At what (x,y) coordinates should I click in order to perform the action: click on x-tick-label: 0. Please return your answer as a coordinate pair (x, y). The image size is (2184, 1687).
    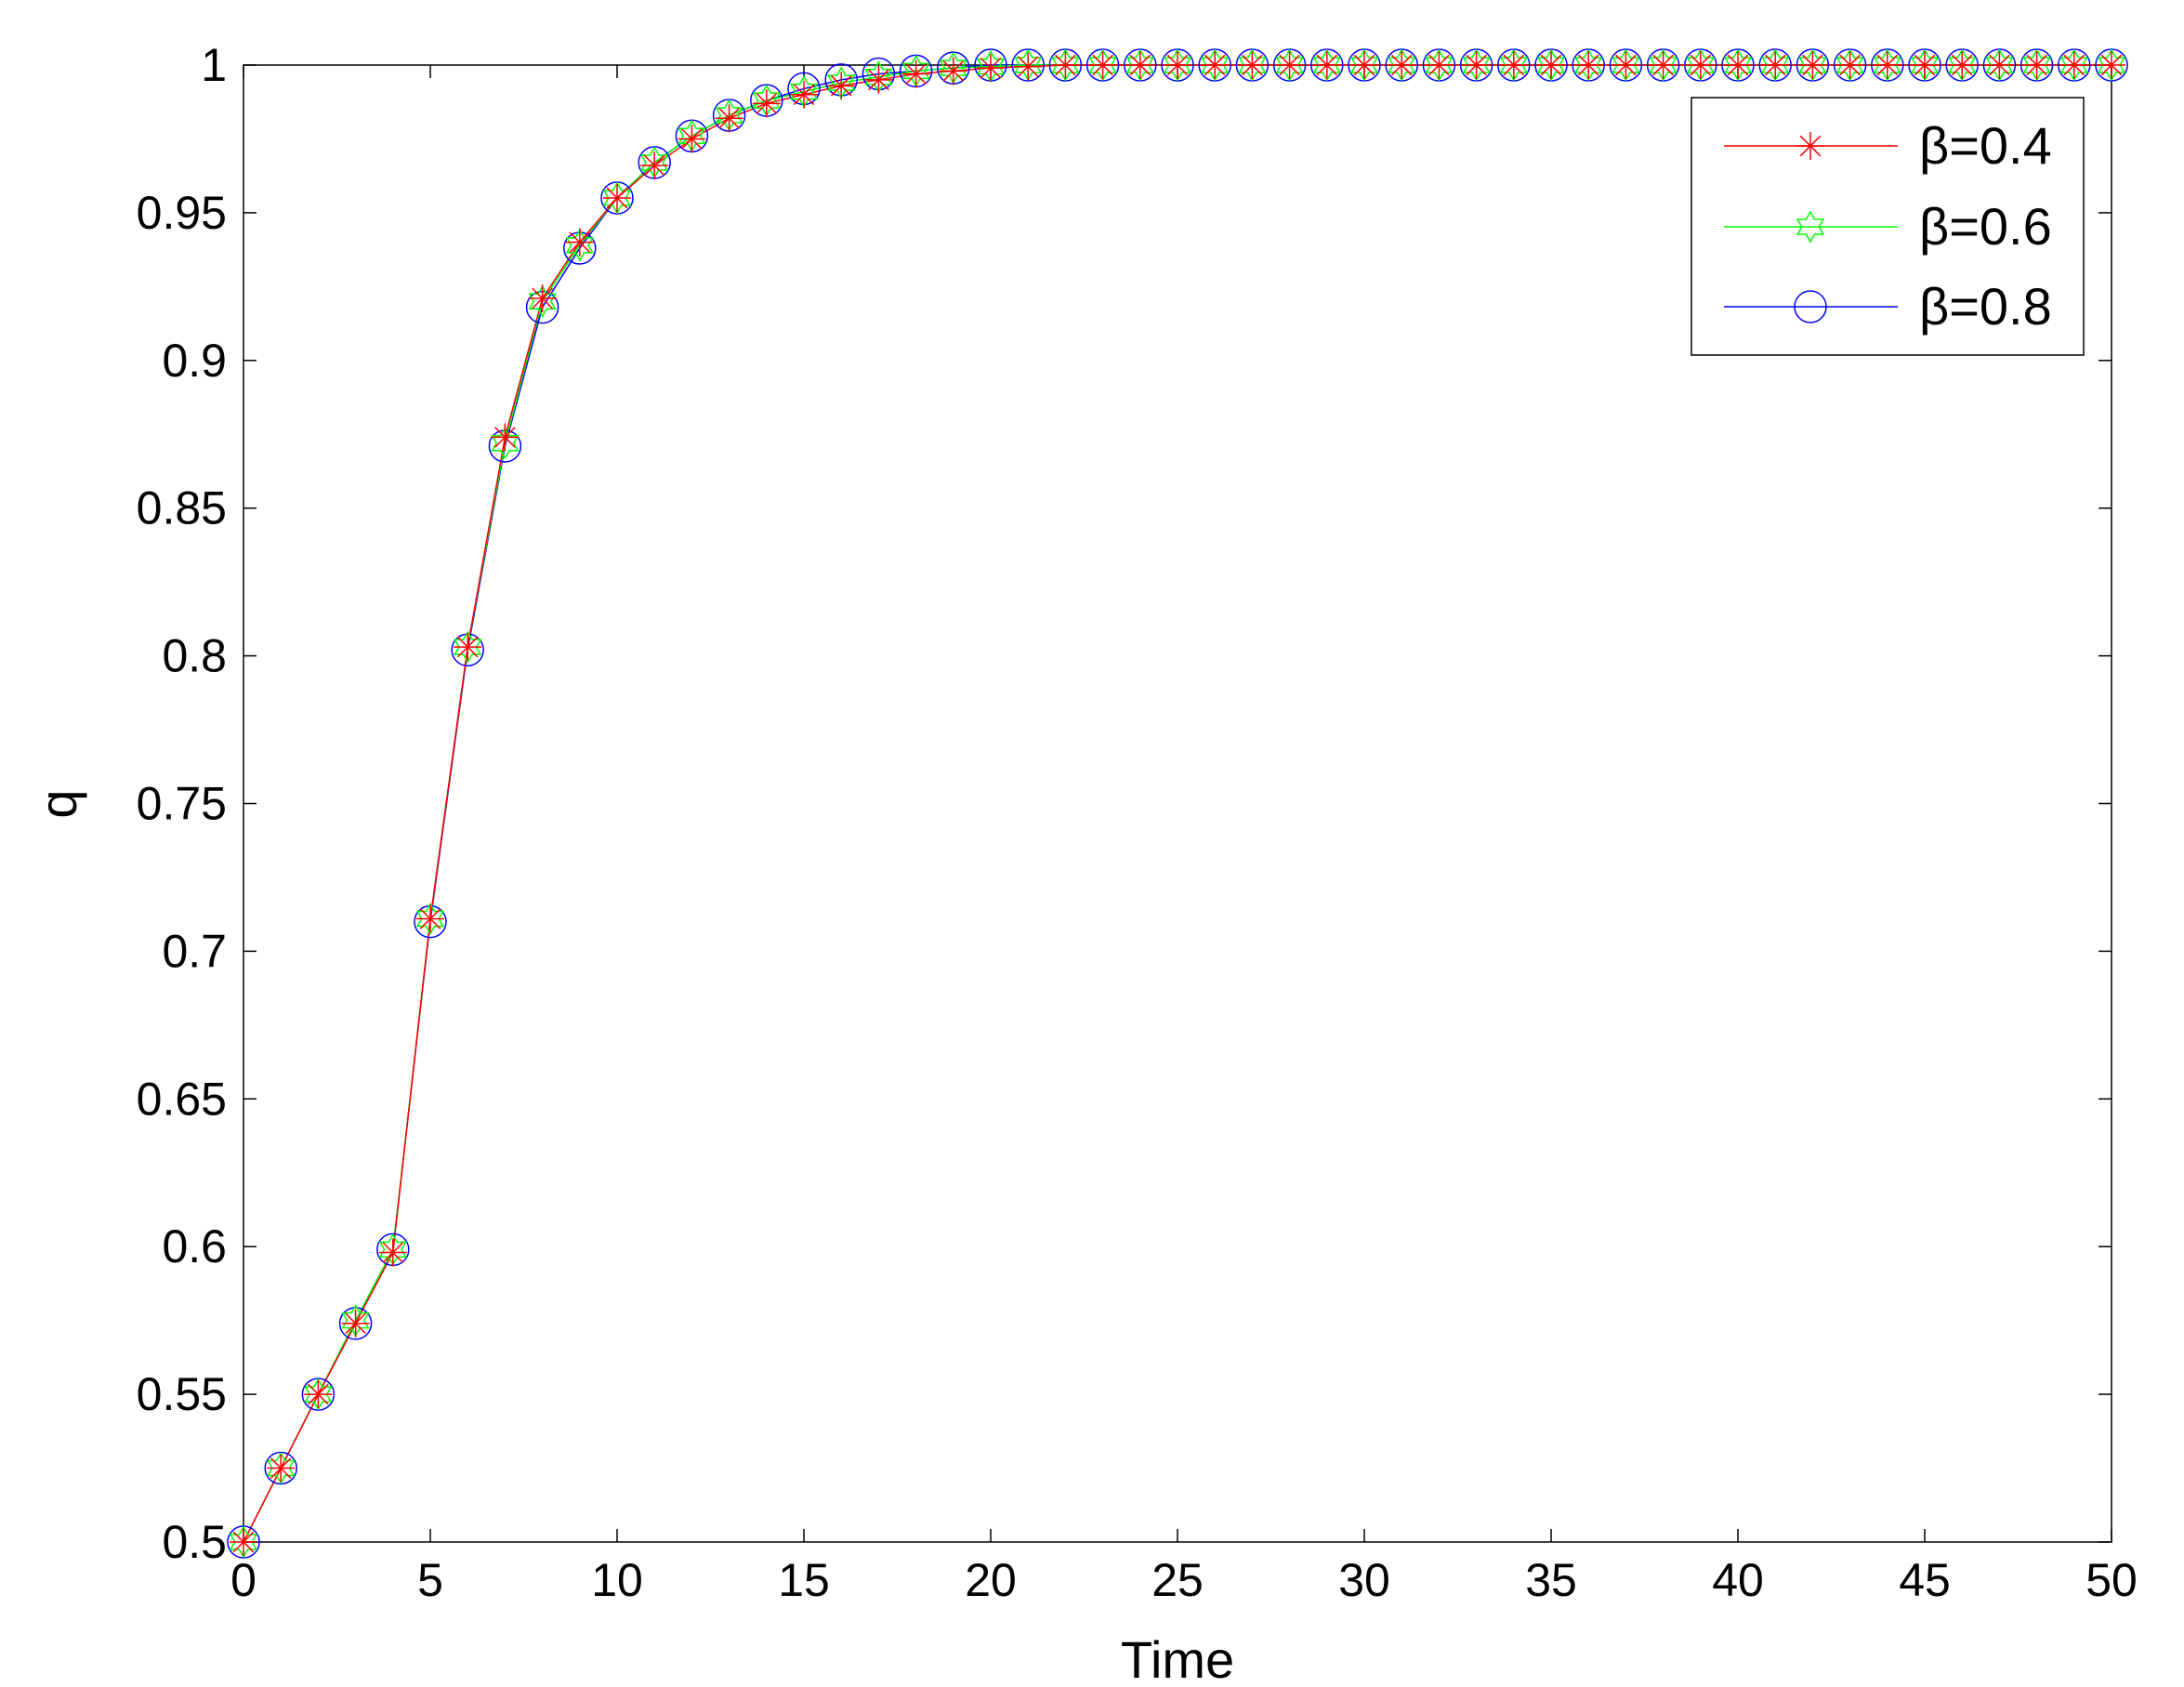
    Looking at the image, I should click on (243, 1580).